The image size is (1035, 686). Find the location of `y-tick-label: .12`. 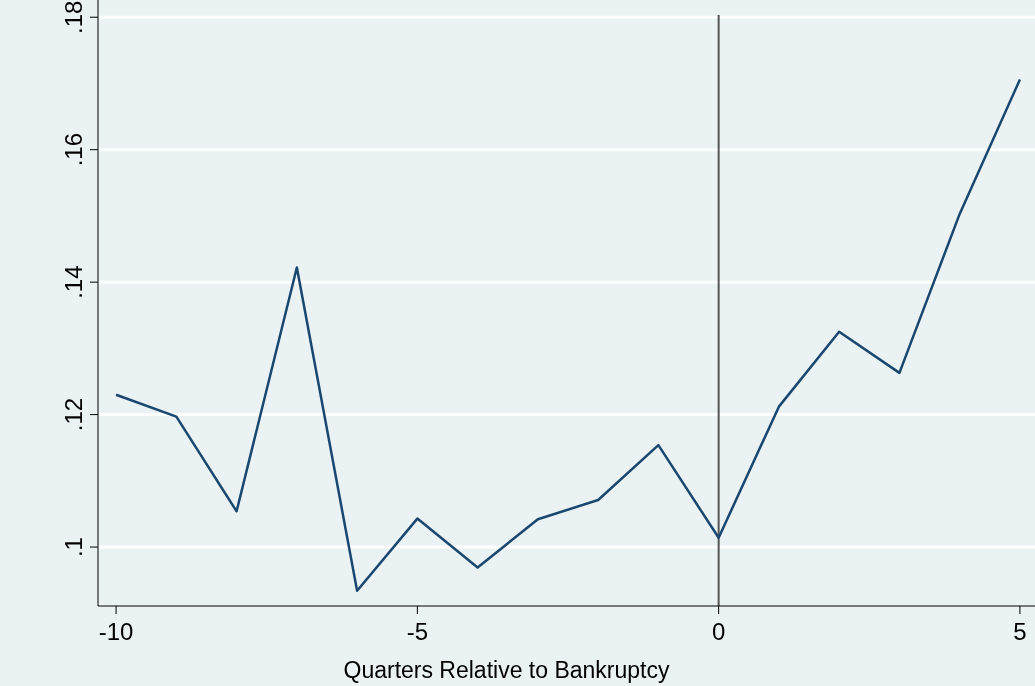

y-tick-label: .12 is located at coordinates (73, 414).